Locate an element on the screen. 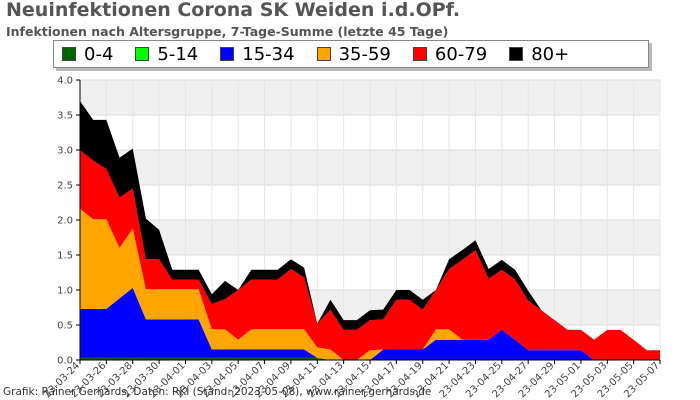 The width and height of the screenshot is (700, 400). y-tick-label: 3.5 is located at coordinates (65, 116).